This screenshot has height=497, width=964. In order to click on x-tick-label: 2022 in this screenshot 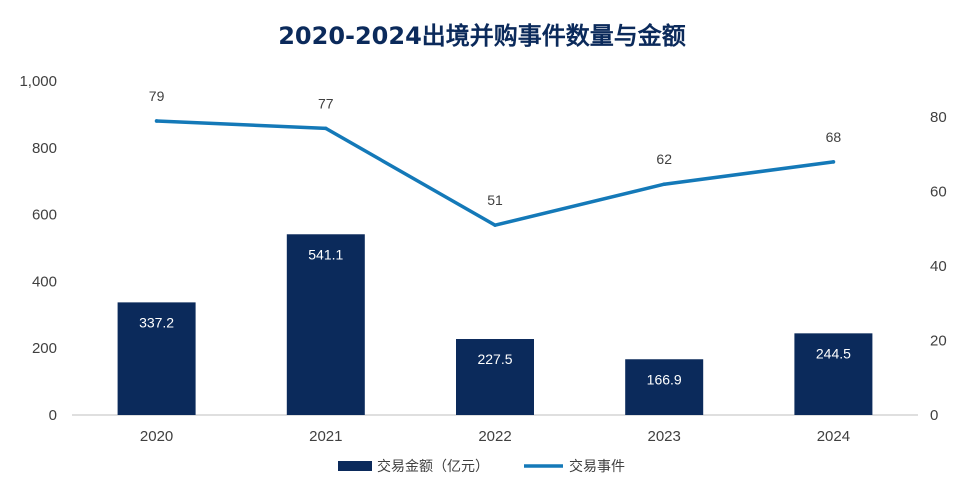, I will do `click(494, 436)`.